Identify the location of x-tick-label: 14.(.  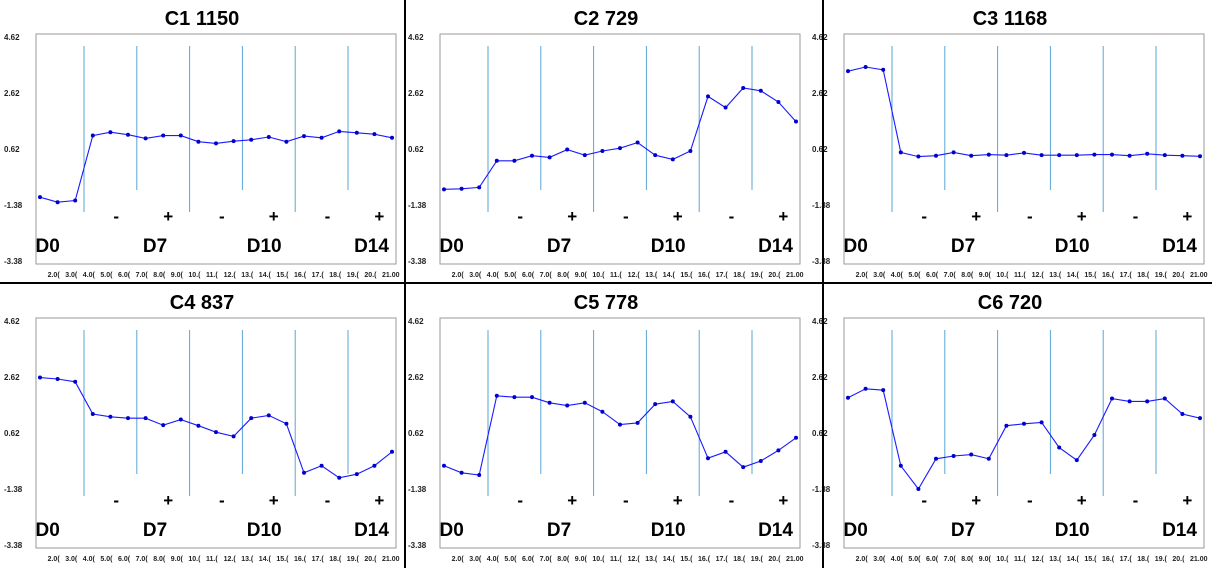
(265, 275).